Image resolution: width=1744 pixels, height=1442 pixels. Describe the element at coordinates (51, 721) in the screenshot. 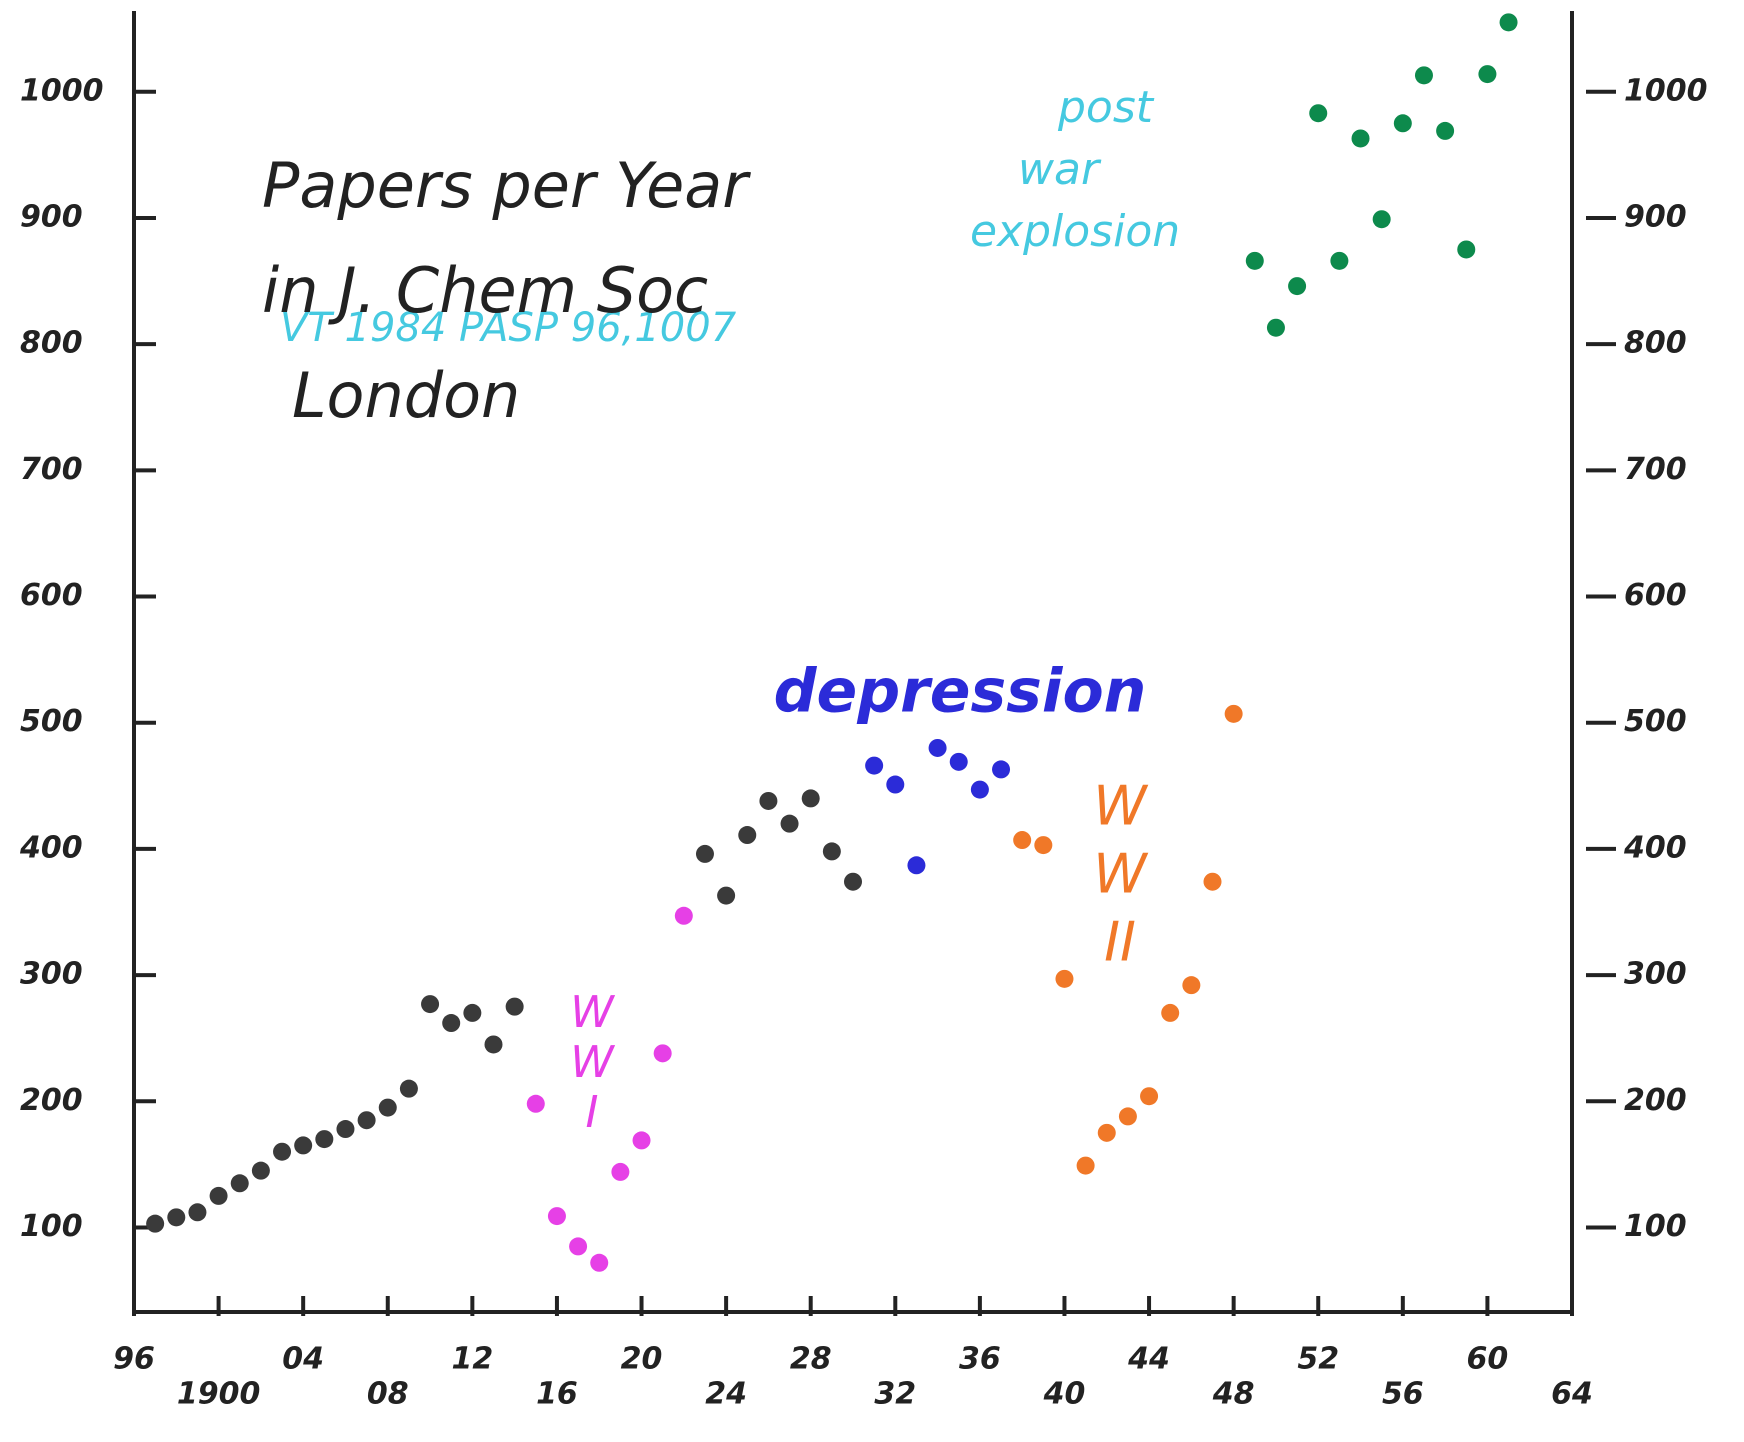

I see `y-tick-label: 500` at that location.